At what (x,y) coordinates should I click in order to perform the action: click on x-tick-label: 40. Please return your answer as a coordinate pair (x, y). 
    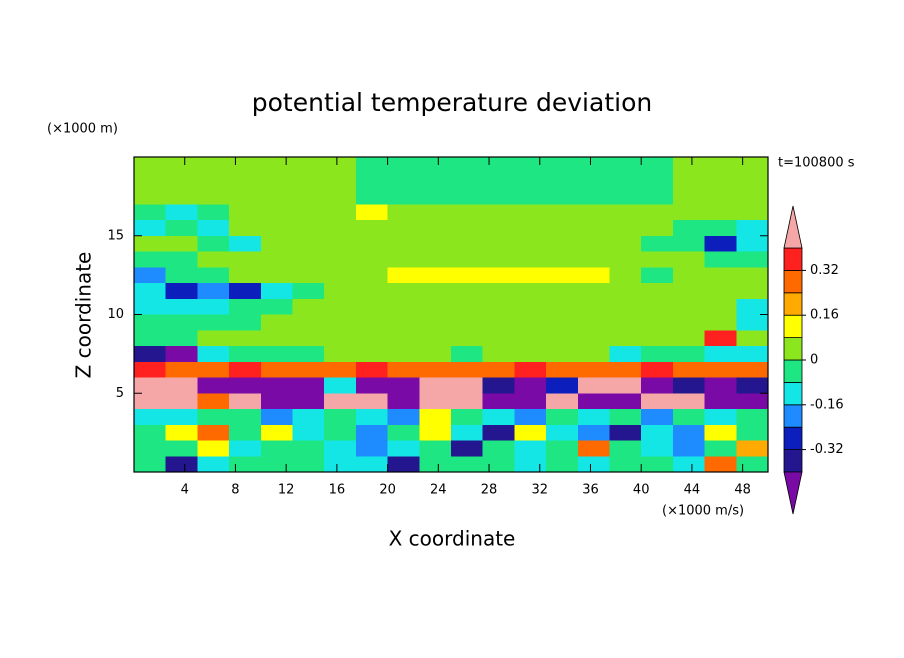
    Looking at the image, I should click on (641, 490).